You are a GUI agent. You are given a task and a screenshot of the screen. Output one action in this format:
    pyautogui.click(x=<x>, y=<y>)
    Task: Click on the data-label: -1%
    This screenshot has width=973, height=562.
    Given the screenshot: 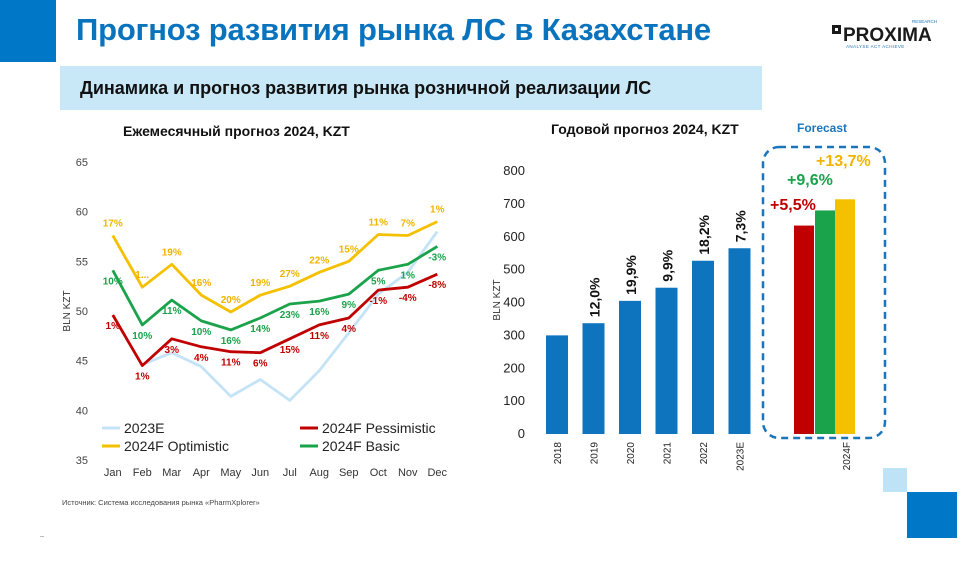 What is the action you would take?
    pyautogui.click(x=378, y=301)
    